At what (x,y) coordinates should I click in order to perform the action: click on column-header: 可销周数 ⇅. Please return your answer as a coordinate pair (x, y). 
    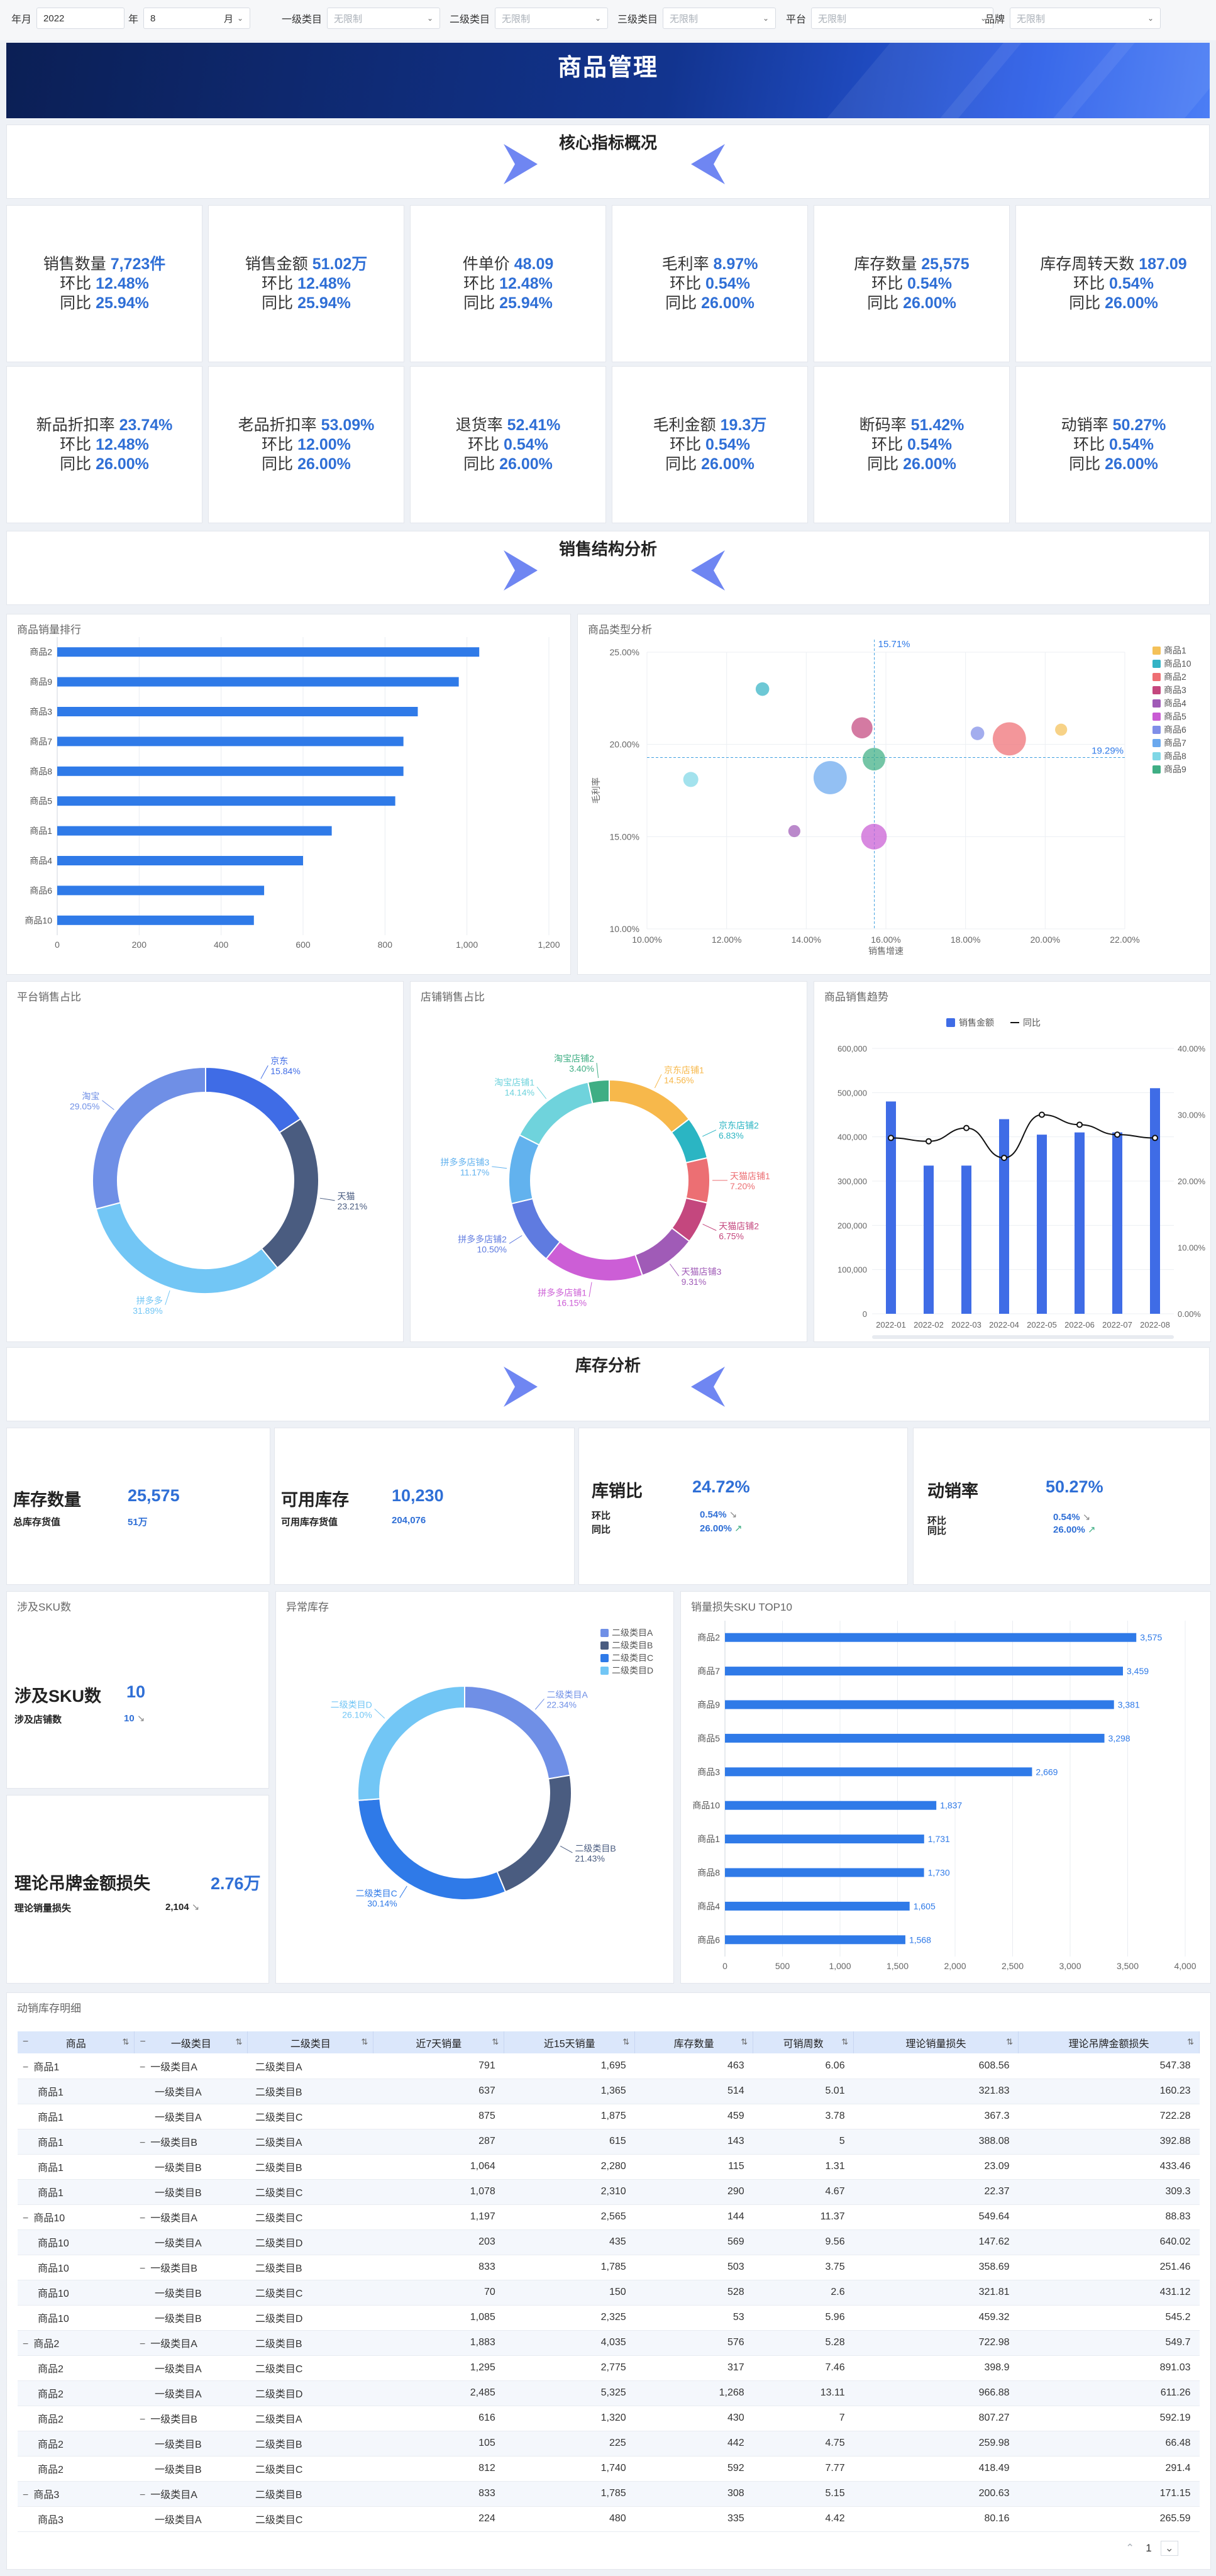
    Looking at the image, I should click on (803, 2042).